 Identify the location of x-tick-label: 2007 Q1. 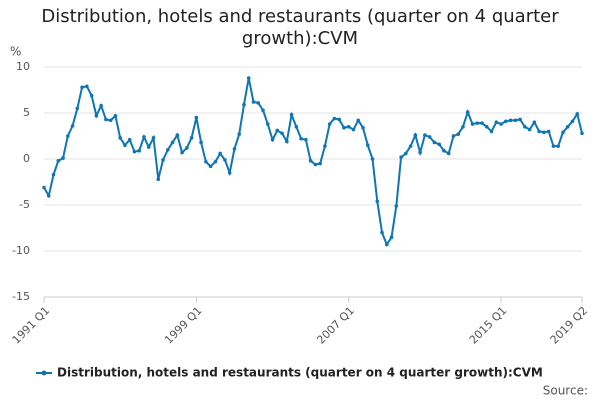
(335, 325).